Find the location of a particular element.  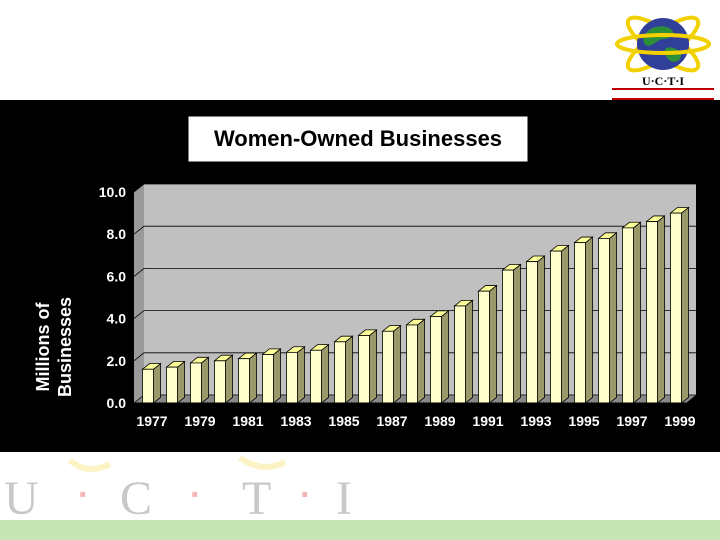

x-tick-label: 1985 is located at coordinates (343, 421).